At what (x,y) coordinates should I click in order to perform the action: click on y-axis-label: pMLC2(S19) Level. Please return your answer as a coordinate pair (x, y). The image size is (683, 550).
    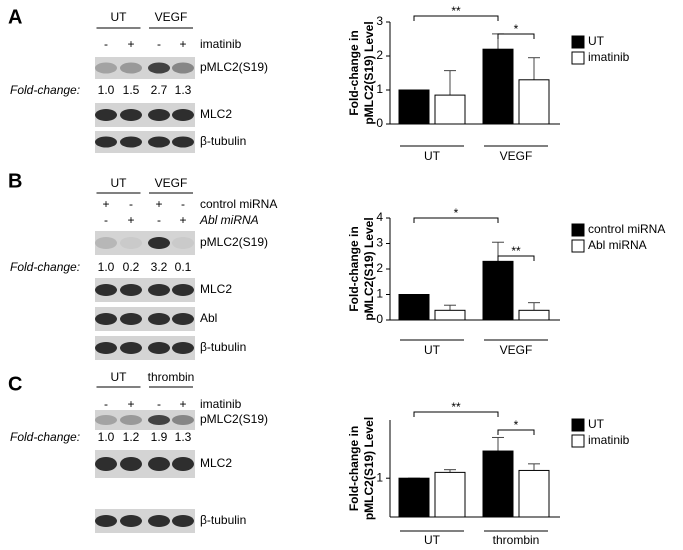
    Looking at the image, I should click on (369, 268).